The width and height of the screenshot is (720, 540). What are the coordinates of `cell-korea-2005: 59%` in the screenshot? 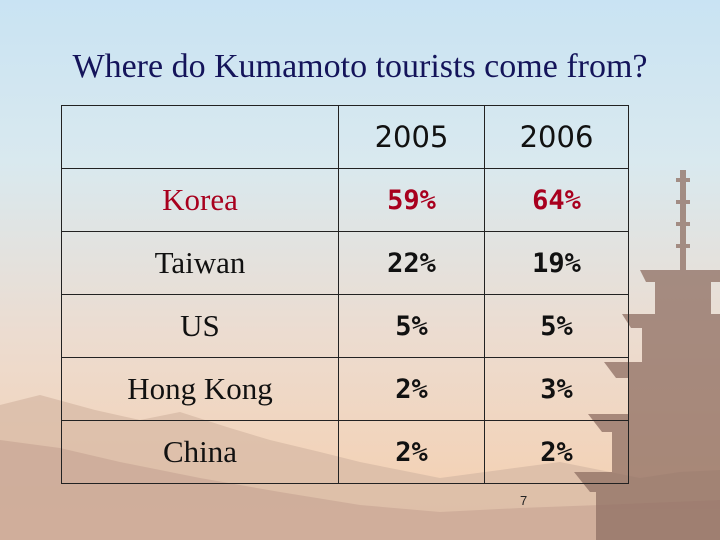 It's located at (411, 200).